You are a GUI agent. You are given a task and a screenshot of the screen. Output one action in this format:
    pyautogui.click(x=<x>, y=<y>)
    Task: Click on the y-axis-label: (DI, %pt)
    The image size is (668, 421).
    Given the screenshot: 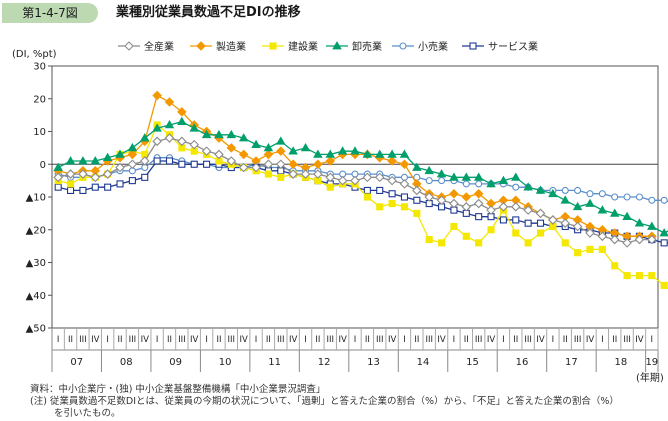 What is the action you would take?
    pyautogui.click(x=34, y=54)
    